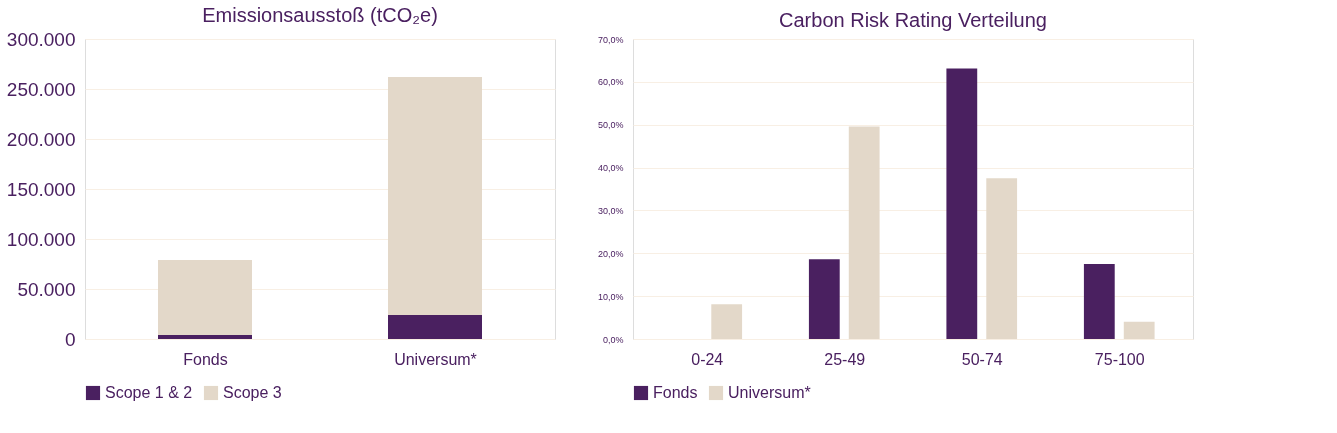 The width and height of the screenshot is (1337, 433). I want to click on chart-title: Emissionsausstoß (tCO₂e), so click(320, 15).